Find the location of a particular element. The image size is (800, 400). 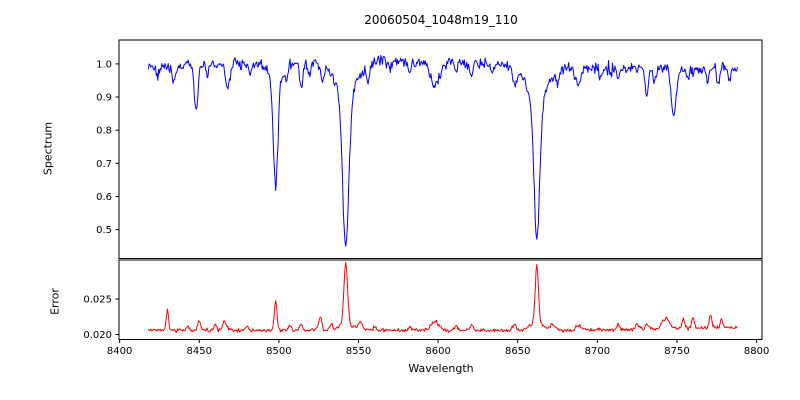

chart-title: 20060504_1048m19_110 is located at coordinates (441, 20).